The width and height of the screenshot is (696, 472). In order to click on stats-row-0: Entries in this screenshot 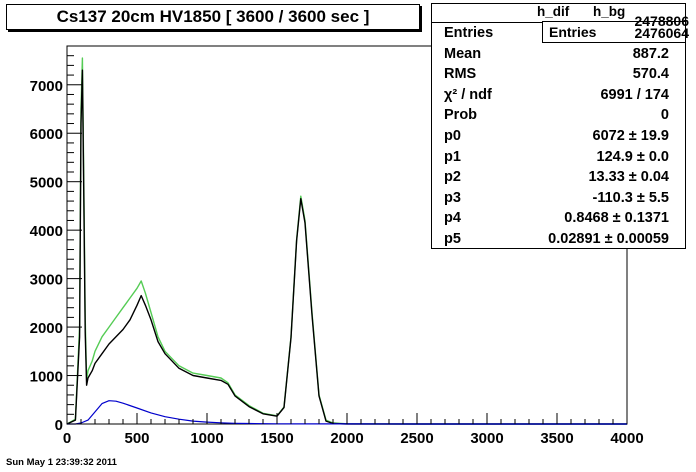, I will do `click(556, 35)`.